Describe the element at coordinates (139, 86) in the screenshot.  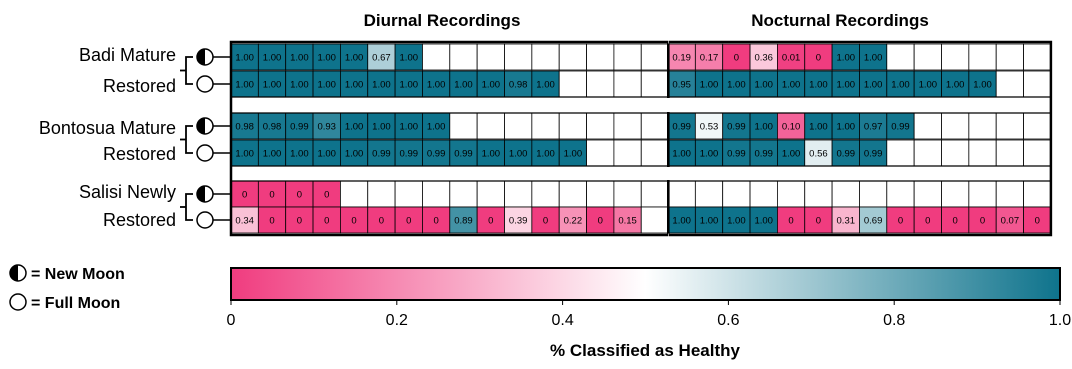
I see `group-label-badi-bottom: Restored` at that location.